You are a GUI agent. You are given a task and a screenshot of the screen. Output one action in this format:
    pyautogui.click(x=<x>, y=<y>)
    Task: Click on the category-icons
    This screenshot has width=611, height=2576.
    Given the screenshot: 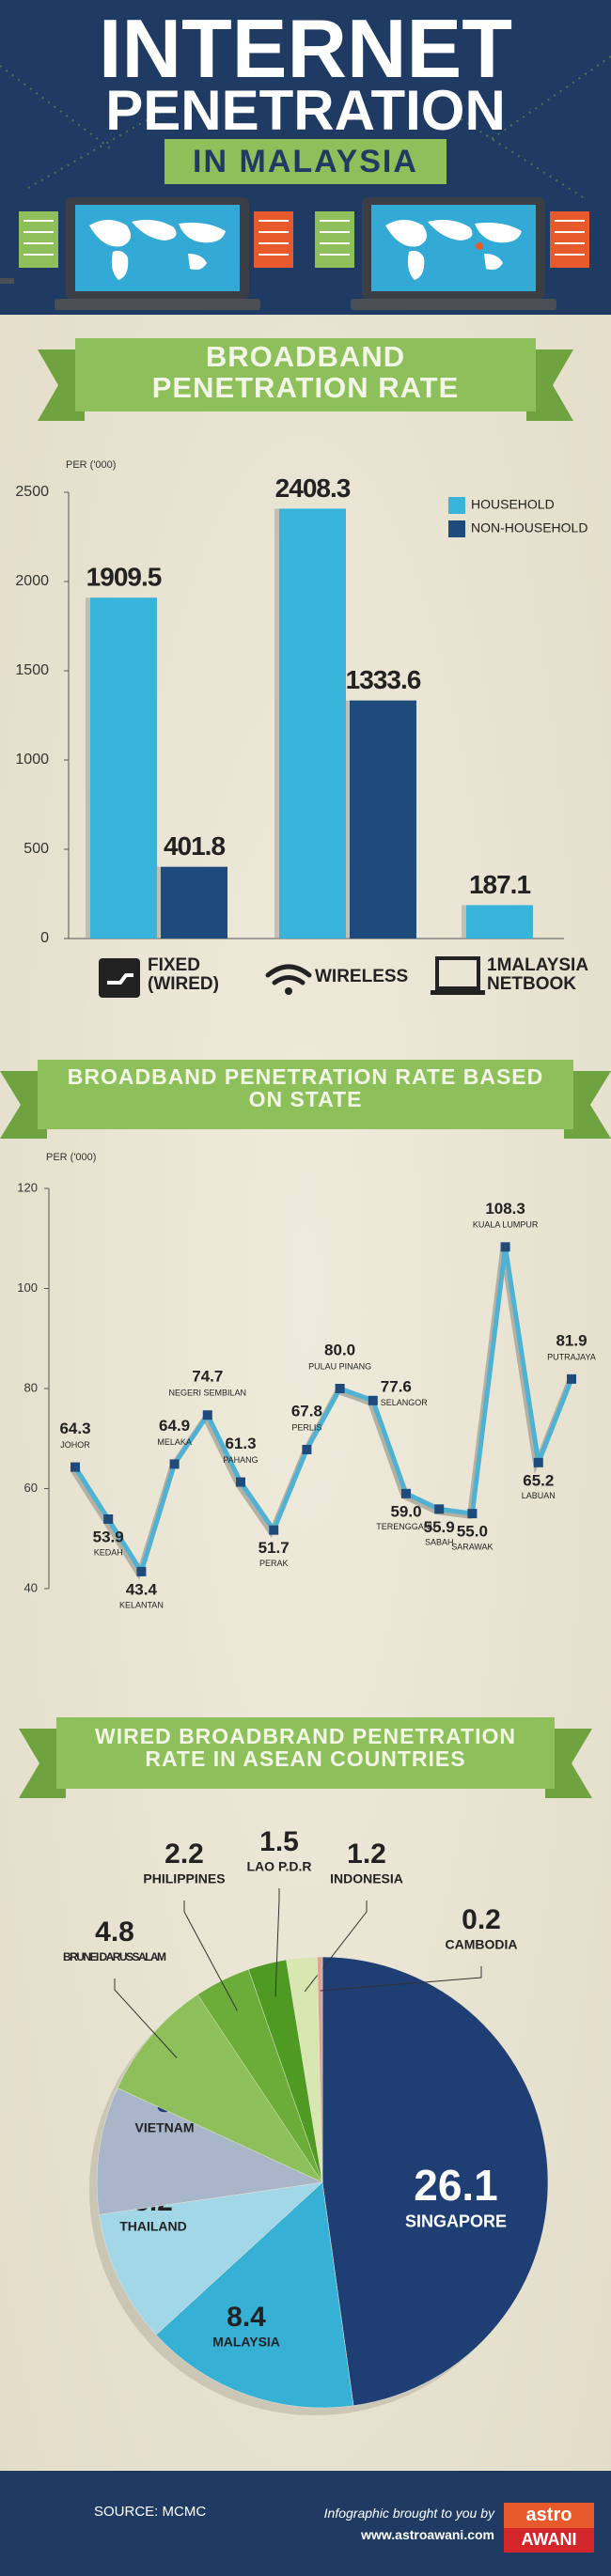 What is the action you would take?
    pyautogui.click(x=292, y=977)
    